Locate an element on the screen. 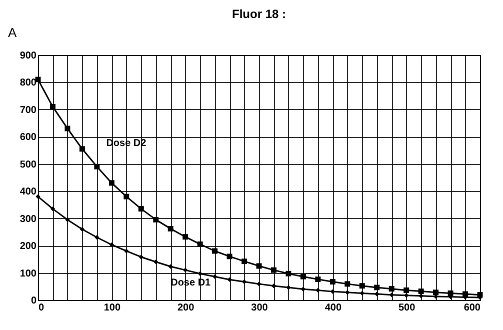 This screenshot has width=503, height=330. y-tick-label: 900 is located at coordinates (28, 56).